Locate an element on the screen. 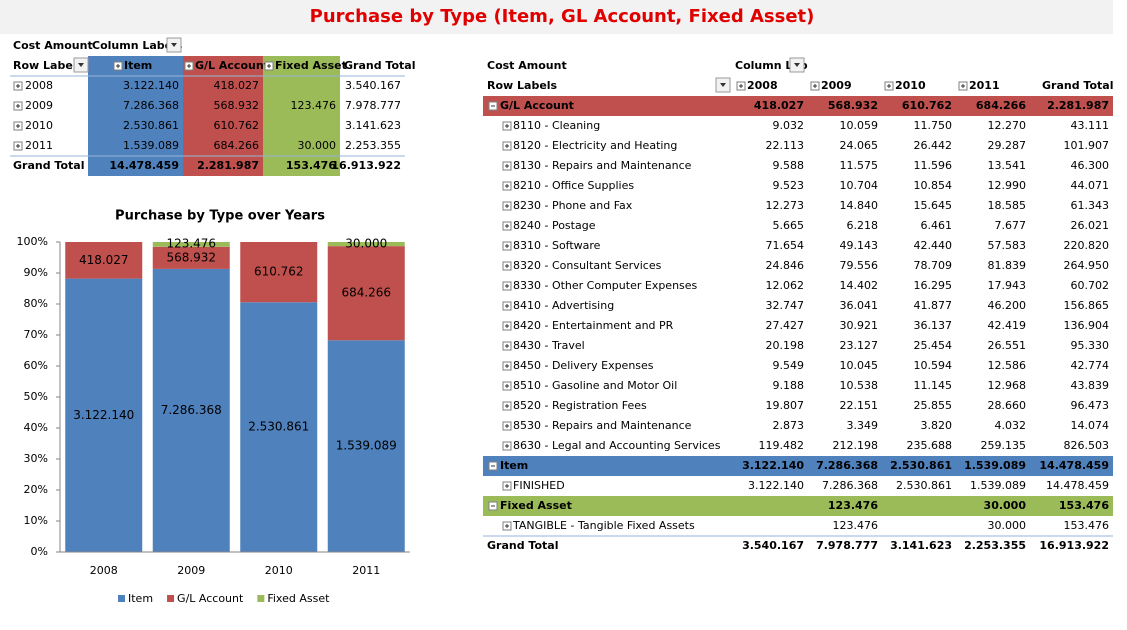  x-tick-label: 2010 is located at coordinates (279, 570).